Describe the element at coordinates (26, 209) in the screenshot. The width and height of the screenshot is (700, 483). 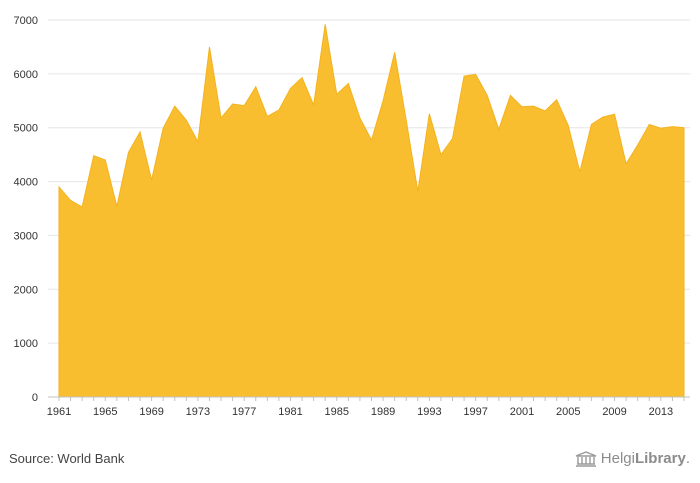
I see `y-tick-labels: 0 1000 2000 3000 4000 5000 6000 7000` at that location.